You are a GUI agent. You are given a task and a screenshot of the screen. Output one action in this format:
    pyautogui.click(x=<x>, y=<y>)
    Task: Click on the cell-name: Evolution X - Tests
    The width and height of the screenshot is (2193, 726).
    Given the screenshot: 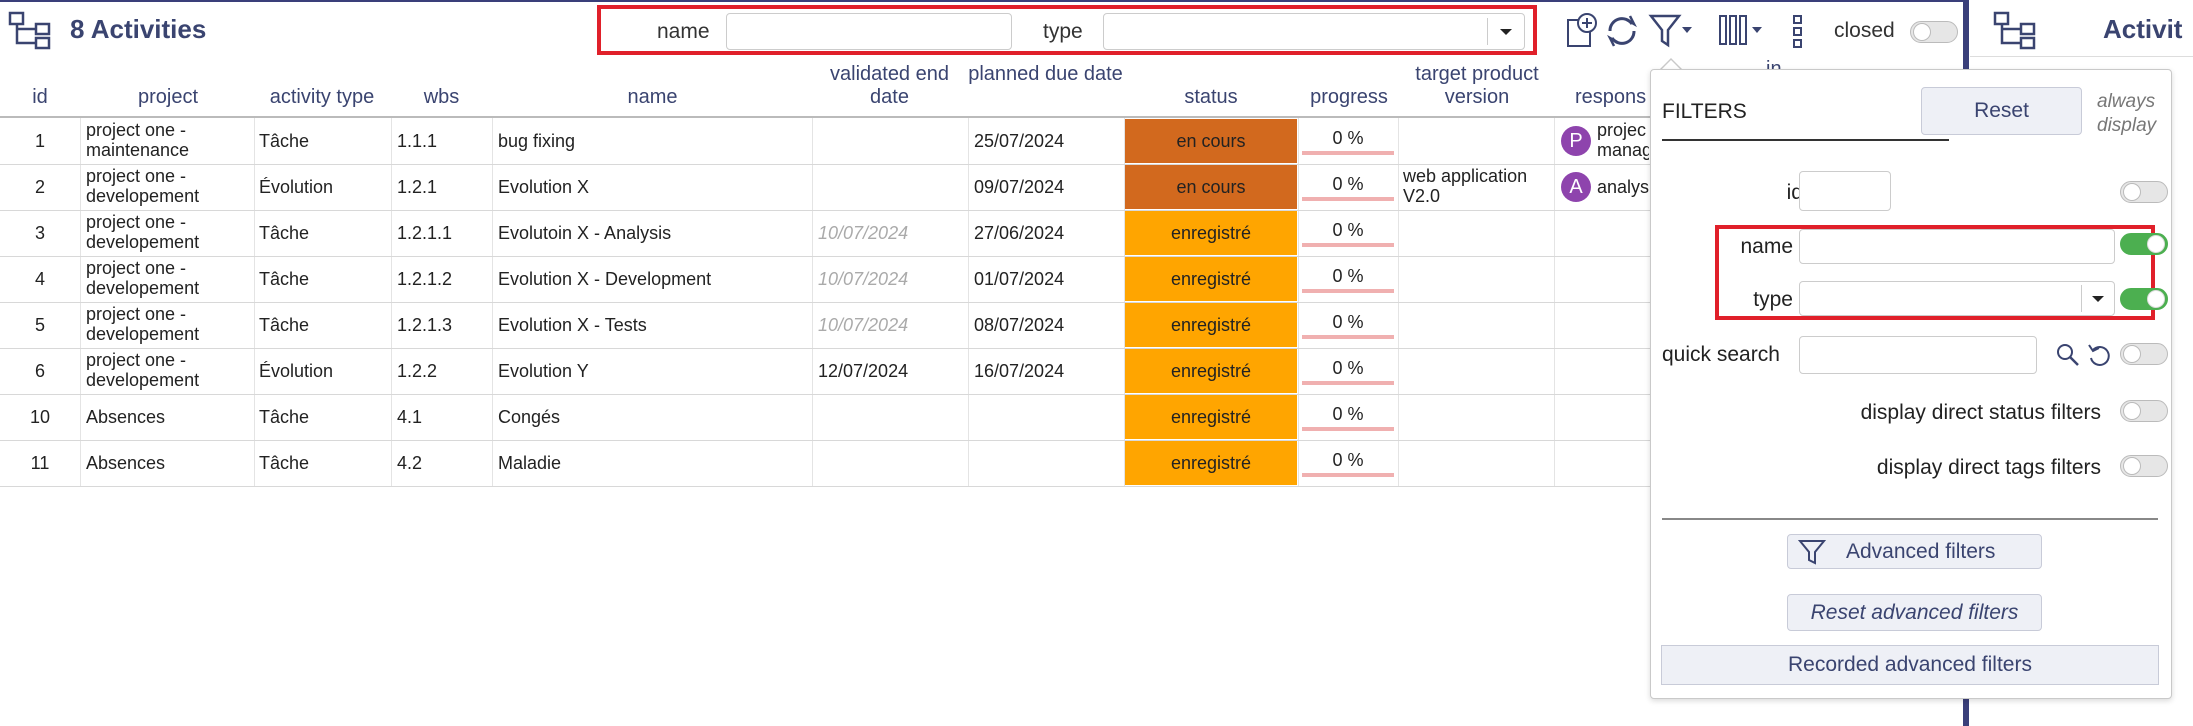 What is the action you would take?
    pyautogui.click(x=572, y=325)
    